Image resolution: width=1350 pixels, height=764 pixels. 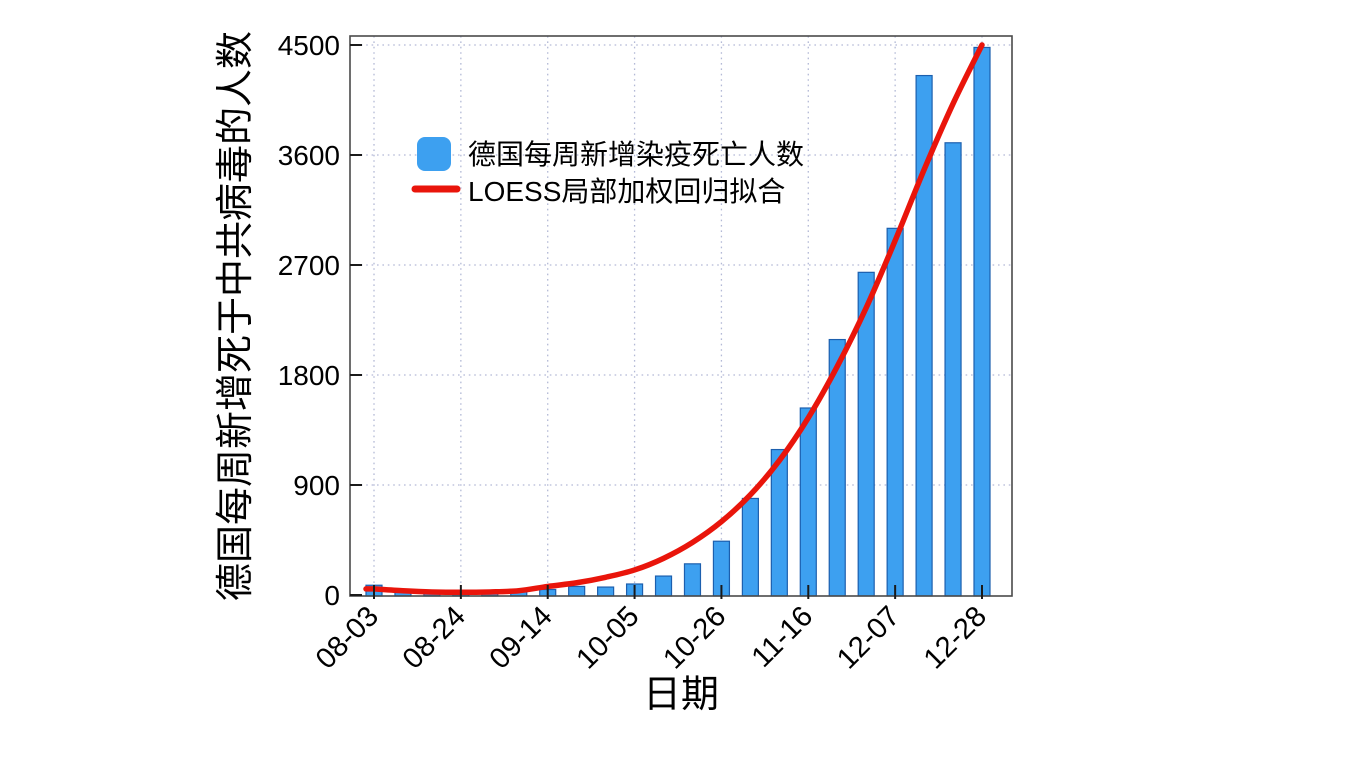 What do you see at coordinates (434, 637) in the screenshot?
I see `x-tick-label: 08-24` at bounding box center [434, 637].